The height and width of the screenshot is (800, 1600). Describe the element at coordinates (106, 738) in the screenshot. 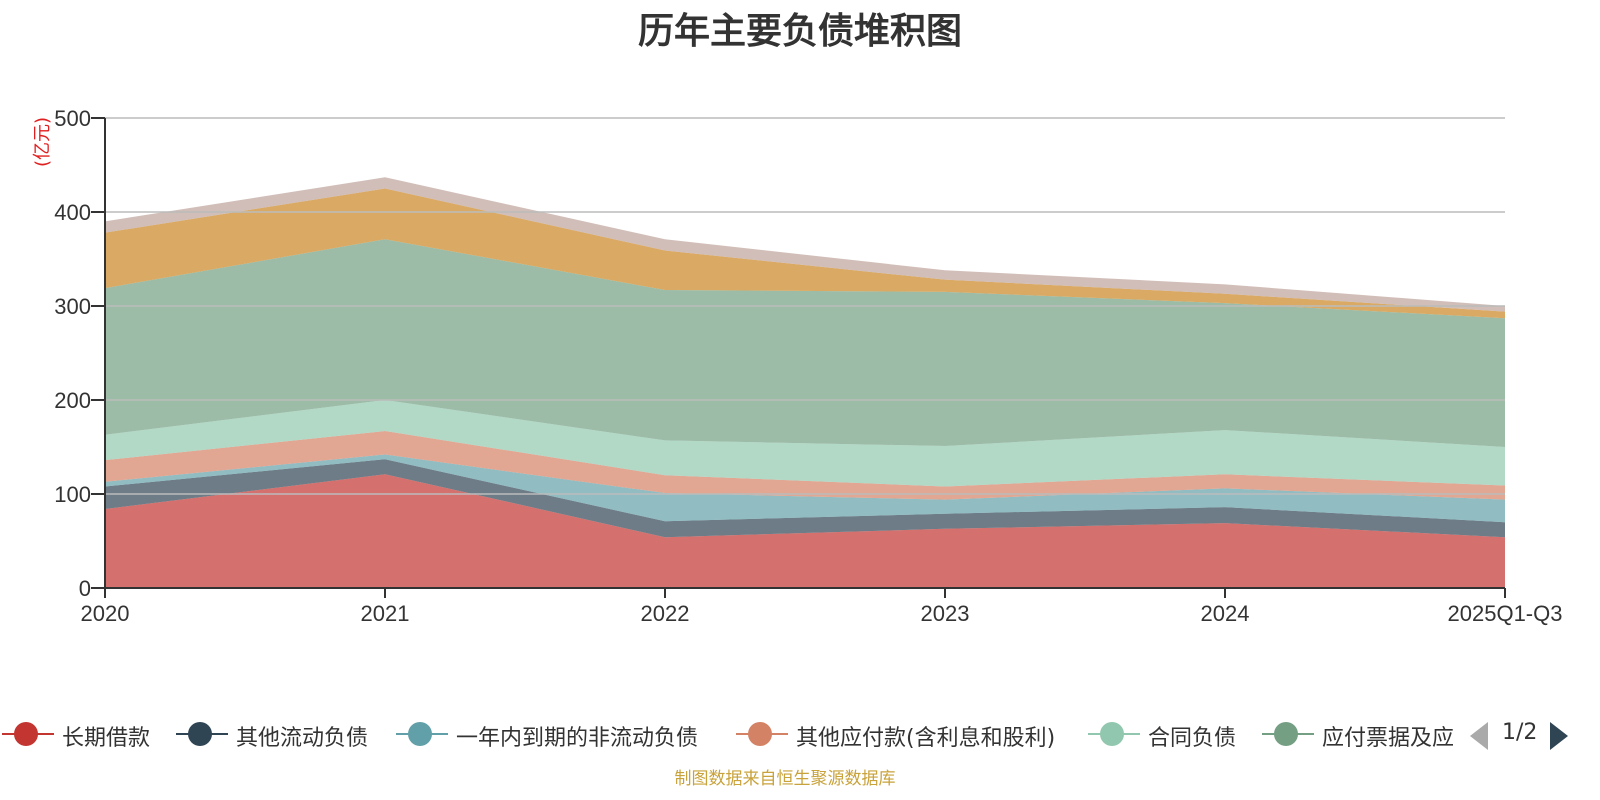

I see `legend-label: 长期借款` at that location.